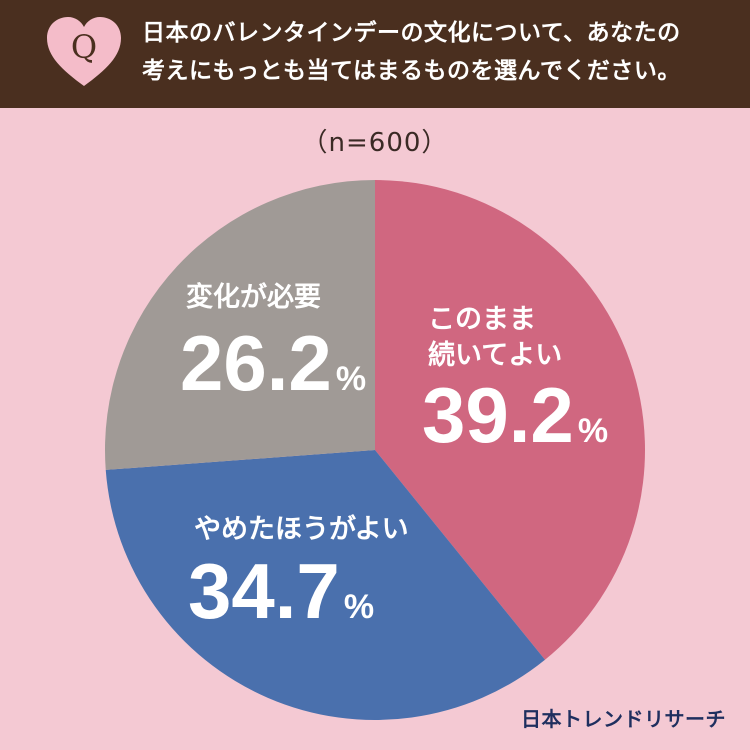 Image resolution: width=750 pixels, height=750 pixels. What do you see at coordinates (375, 143) in the screenshot?
I see `sample-size: （n=600）` at bounding box center [375, 143].